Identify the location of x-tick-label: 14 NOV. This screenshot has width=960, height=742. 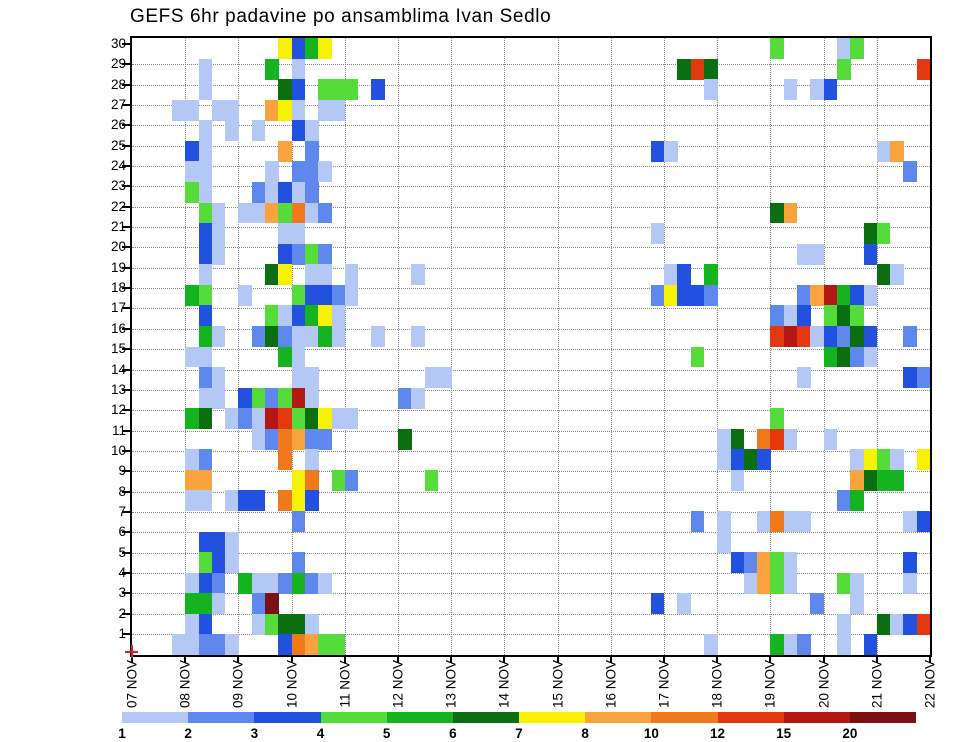
(504, 684).